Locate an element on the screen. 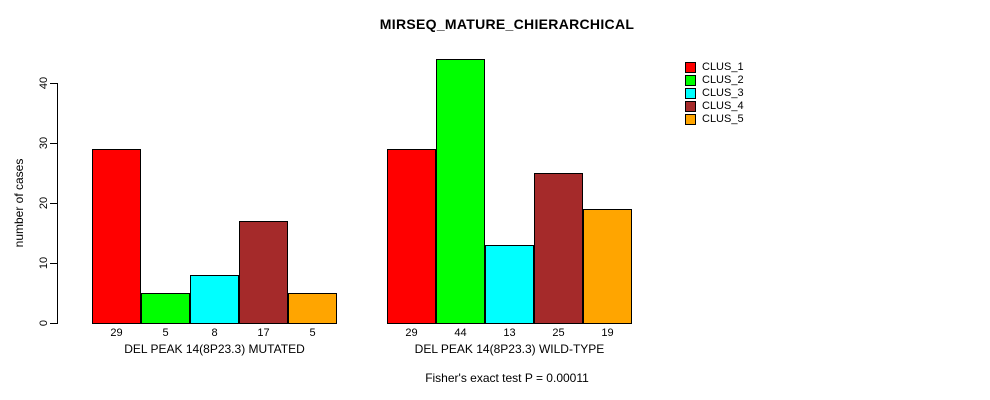 The width and height of the screenshot is (990, 400). bar-value-label: 19 is located at coordinates (607, 333).